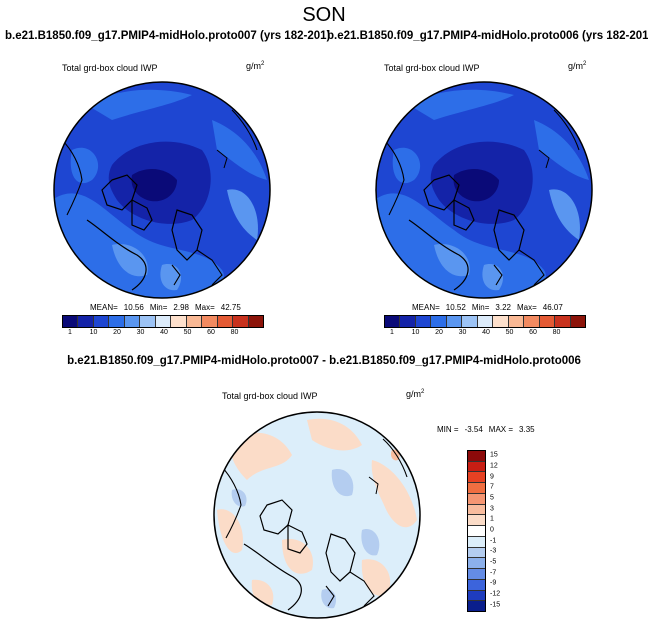 Image resolution: width=648 pixels, height=622 pixels. What do you see at coordinates (255, 66) in the screenshot?
I see `panel-1-units-label: g/m2` at bounding box center [255, 66].